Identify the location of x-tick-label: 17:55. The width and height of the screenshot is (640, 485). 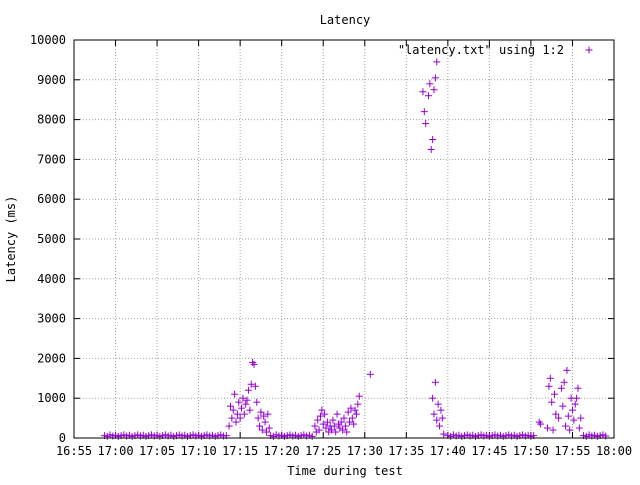
(572, 451).